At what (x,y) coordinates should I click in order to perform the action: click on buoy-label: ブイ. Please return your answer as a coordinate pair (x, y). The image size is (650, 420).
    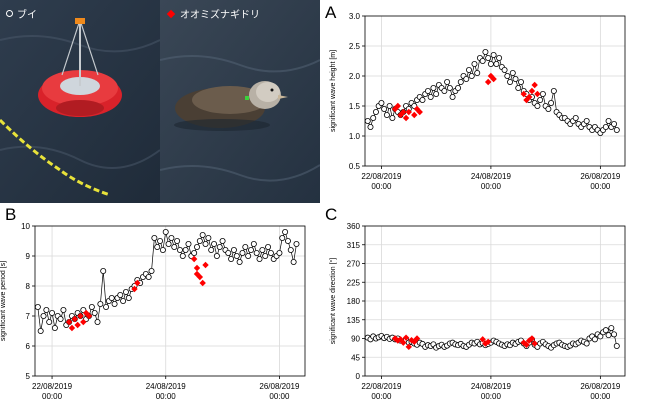
    Looking at the image, I should click on (27, 15).